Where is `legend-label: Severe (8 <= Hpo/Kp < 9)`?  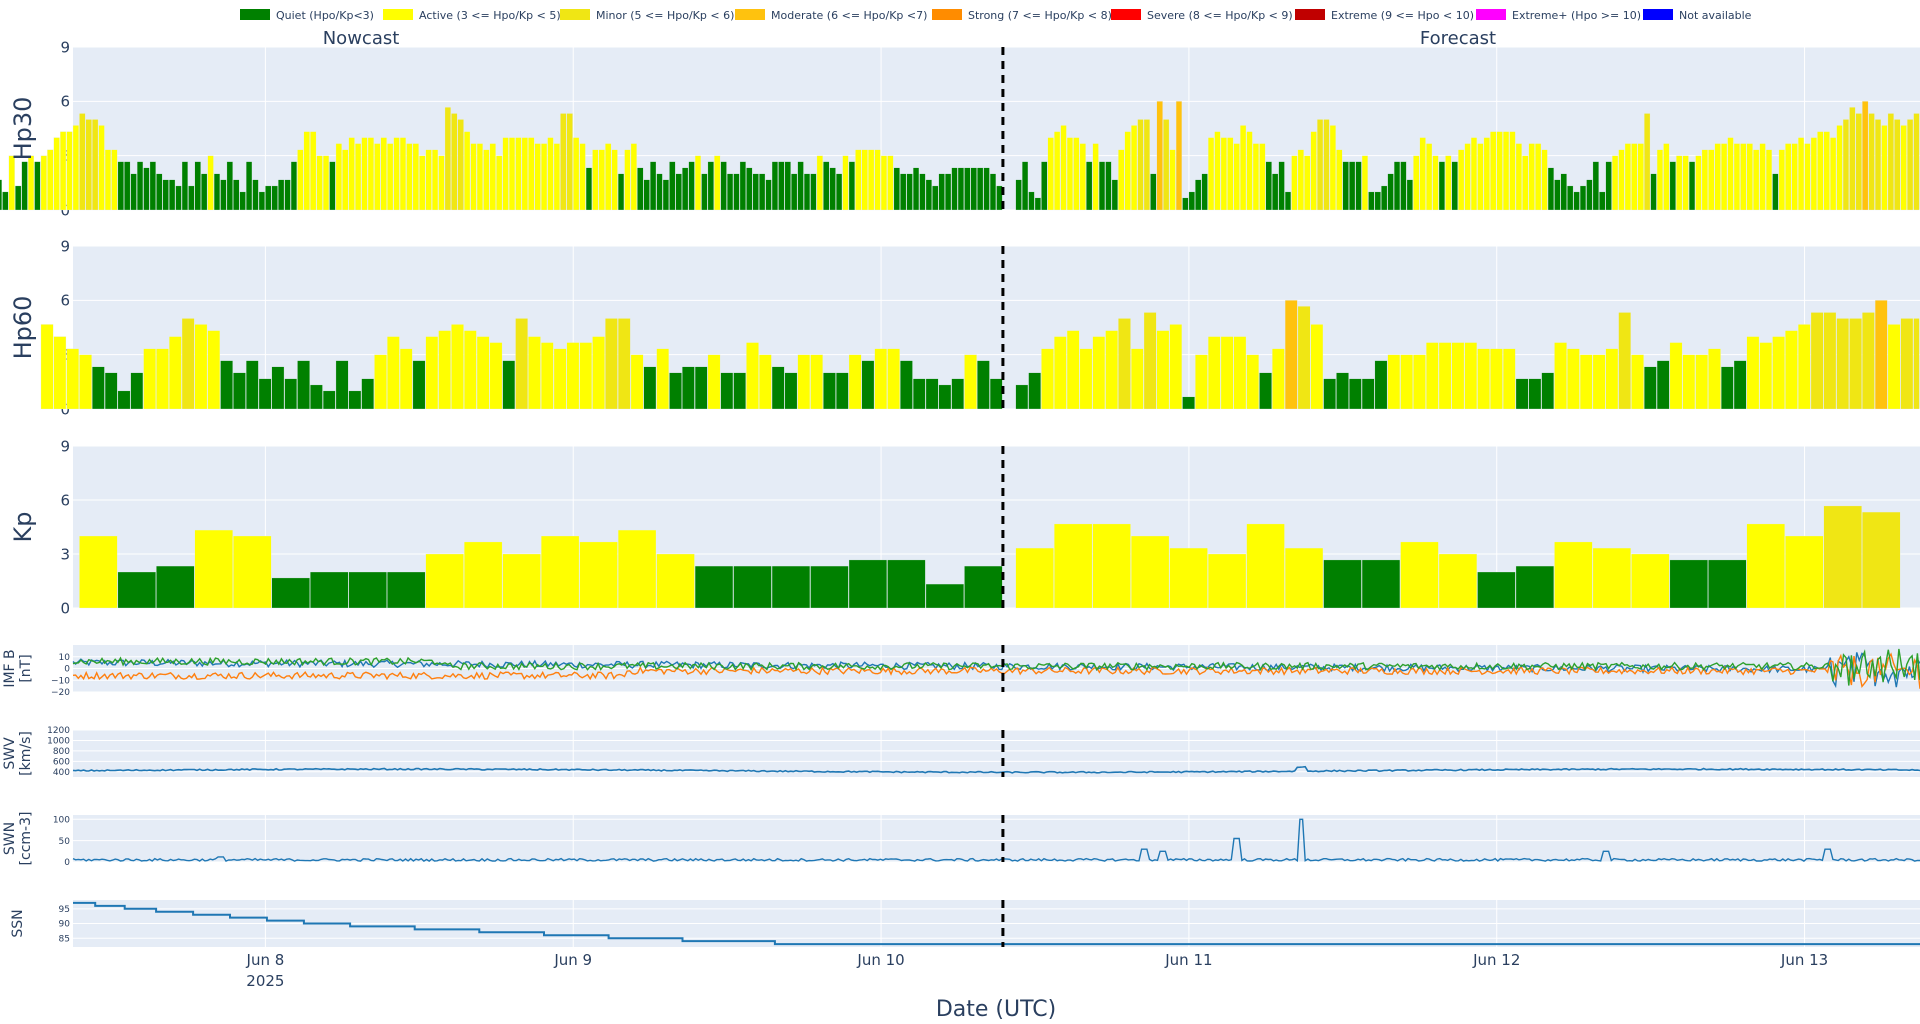
legend-label: Severe (8 <= Hpo/Kp < 9) is located at coordinates (1220, 15).